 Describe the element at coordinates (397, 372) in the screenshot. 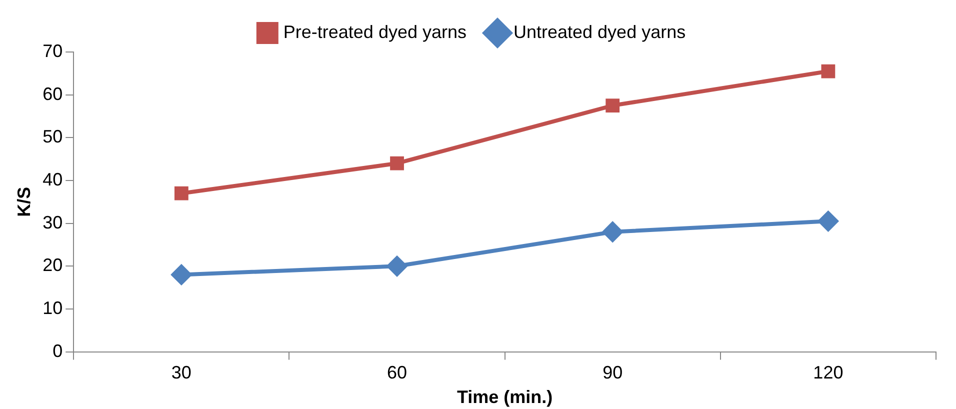

I see `x-tick-label: 60` at that location.